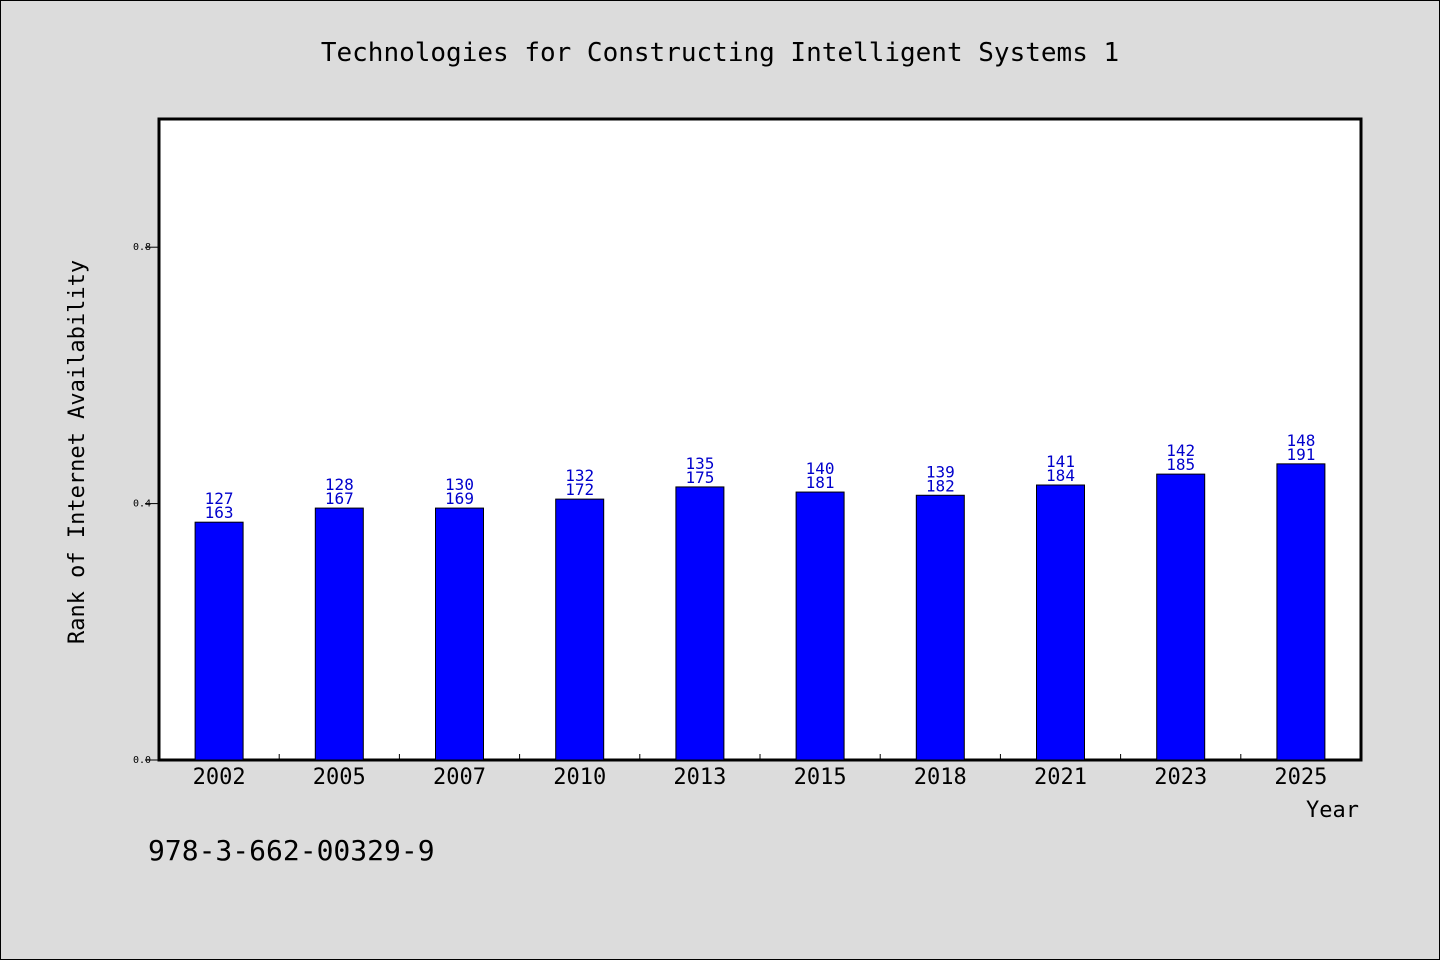 The height and width of the screenshot is (960, 1440). I want to click on bar-label-top: 142, so click(1180, 450).